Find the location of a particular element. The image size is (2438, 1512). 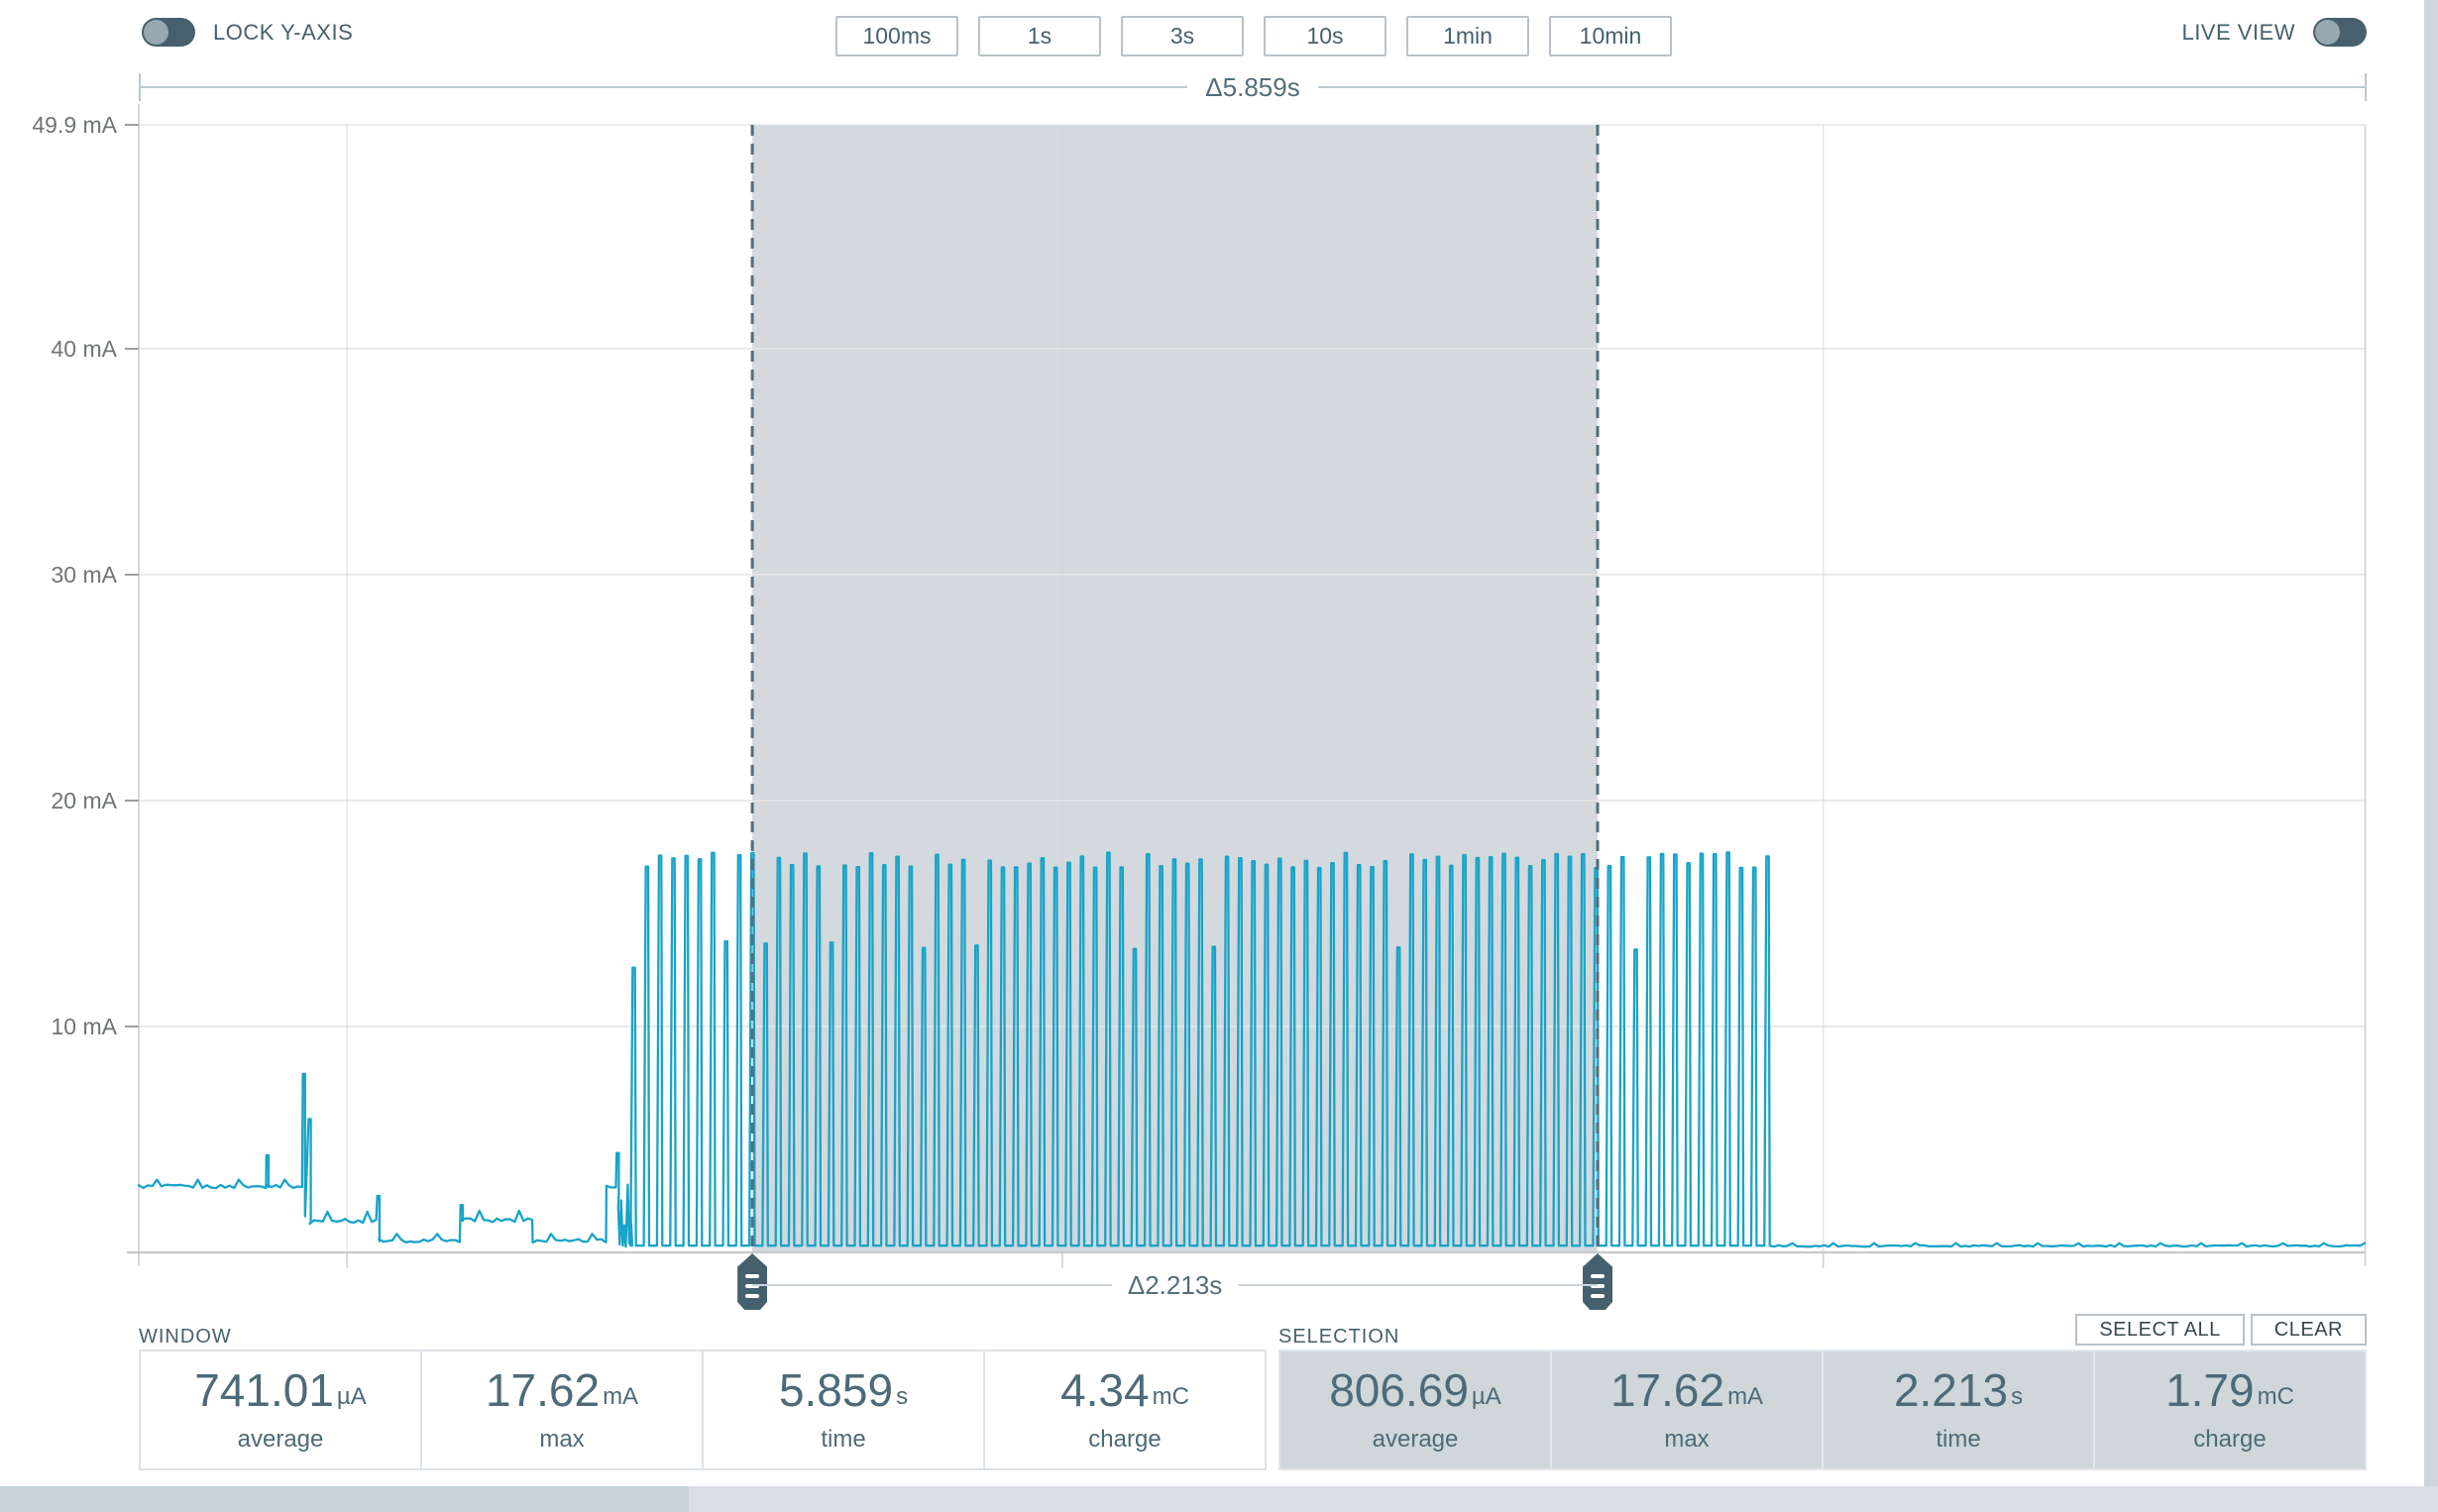

selection-delta-label: Δ2.213s is located at coordinates (1175, 1284).